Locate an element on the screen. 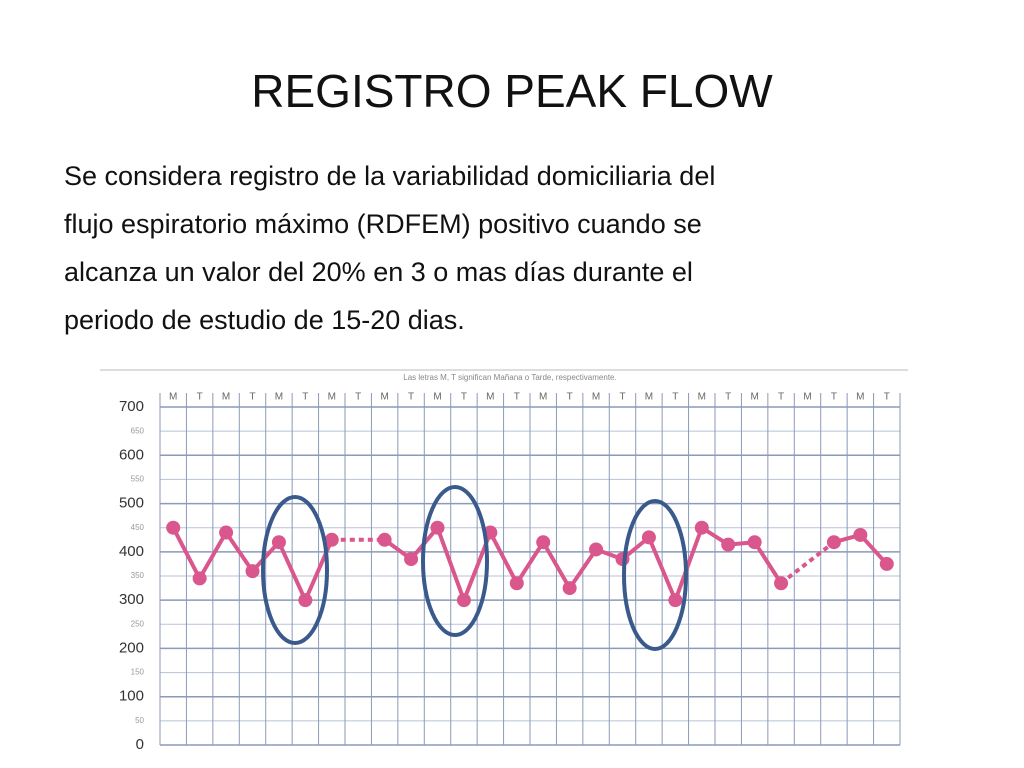 The width and height of the screenshot is (1024, 768). y-tick-label: 100 is located at coordinates (131, 696).